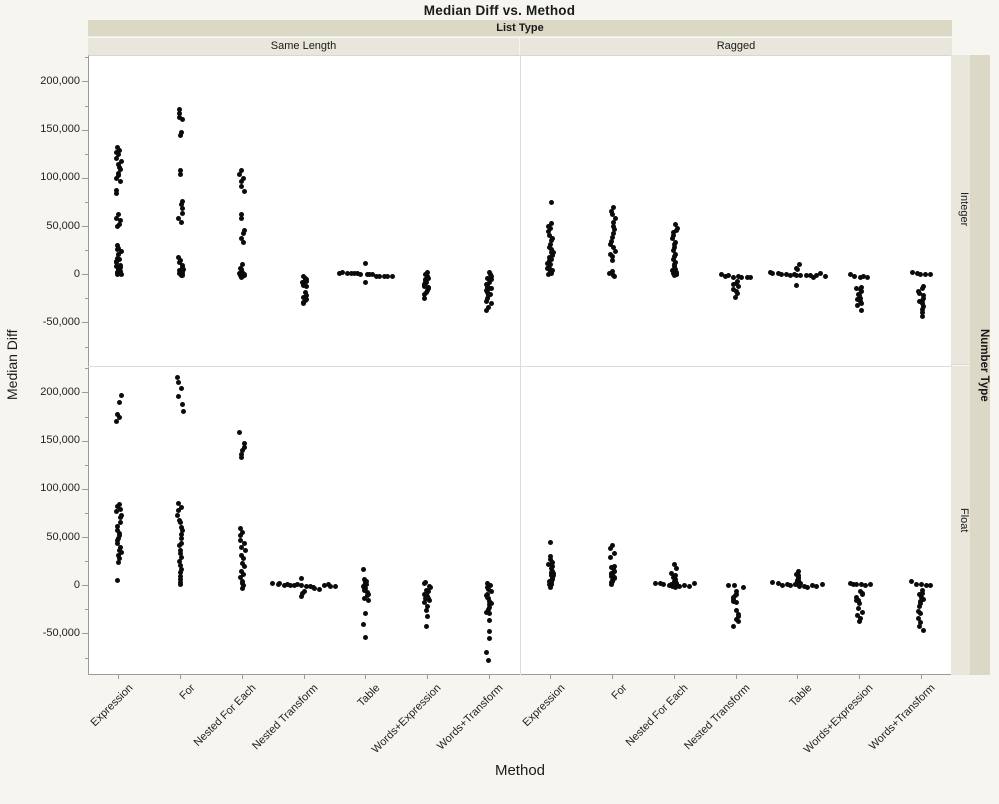 The height and width of the screenshot is (804, 999). I want to click on facet-divider-vertical, so click(520, 365).